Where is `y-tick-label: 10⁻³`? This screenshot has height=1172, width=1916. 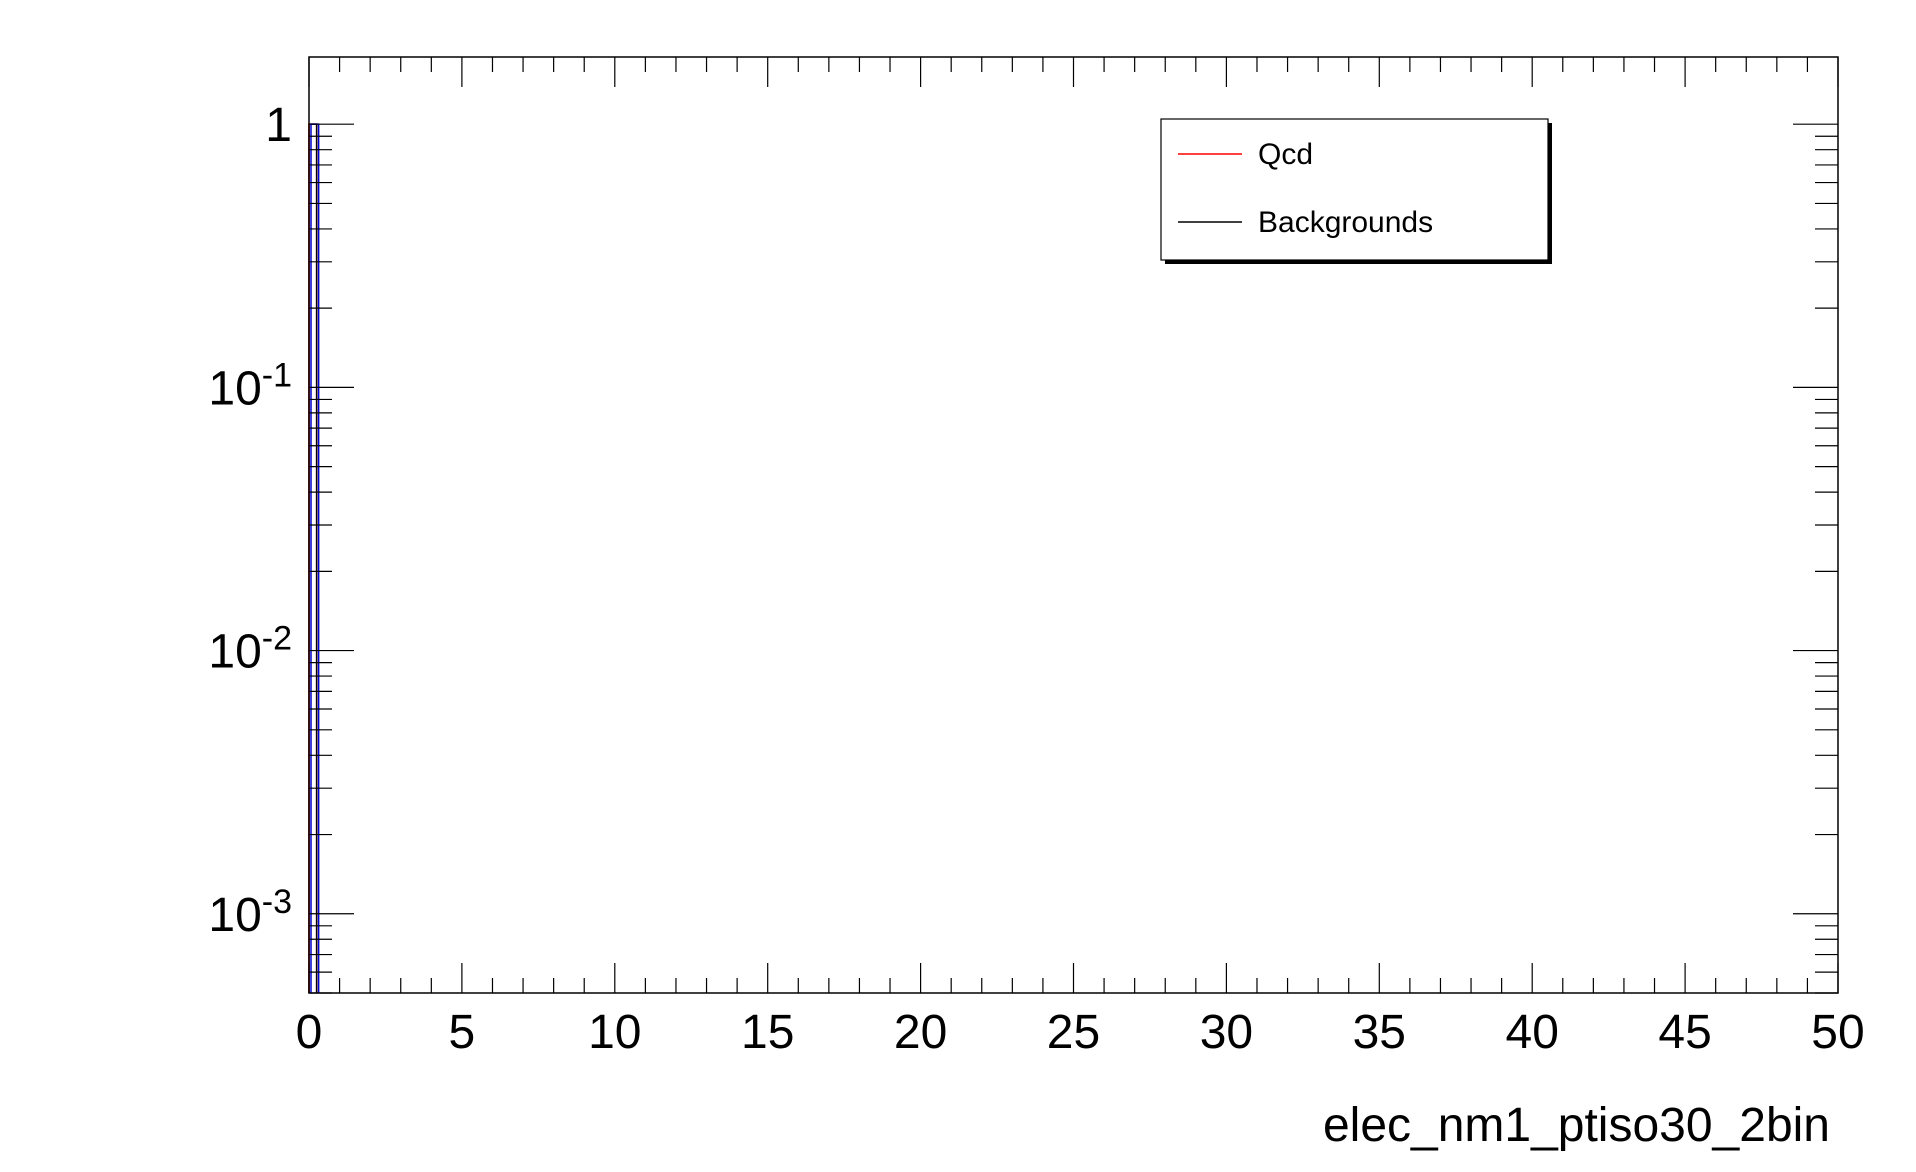
y-tick-label: 10⁻³ is located at coordinates (250, 912).